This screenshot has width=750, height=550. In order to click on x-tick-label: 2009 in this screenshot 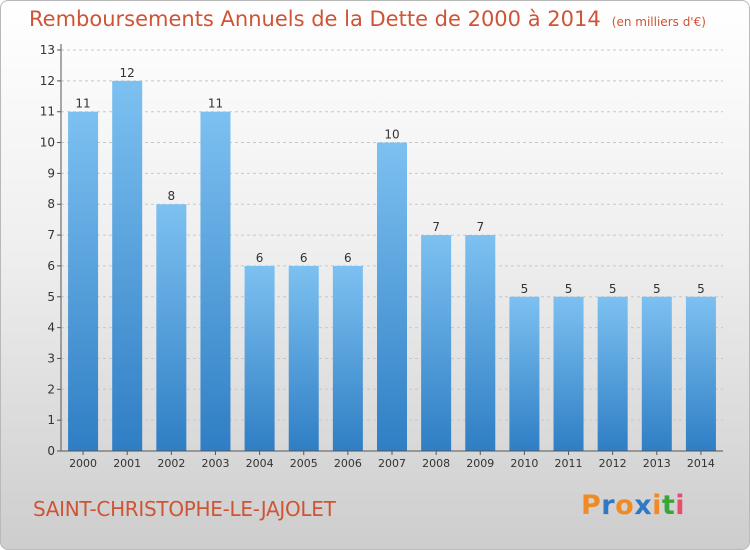, I will do `click(480, 463)`.